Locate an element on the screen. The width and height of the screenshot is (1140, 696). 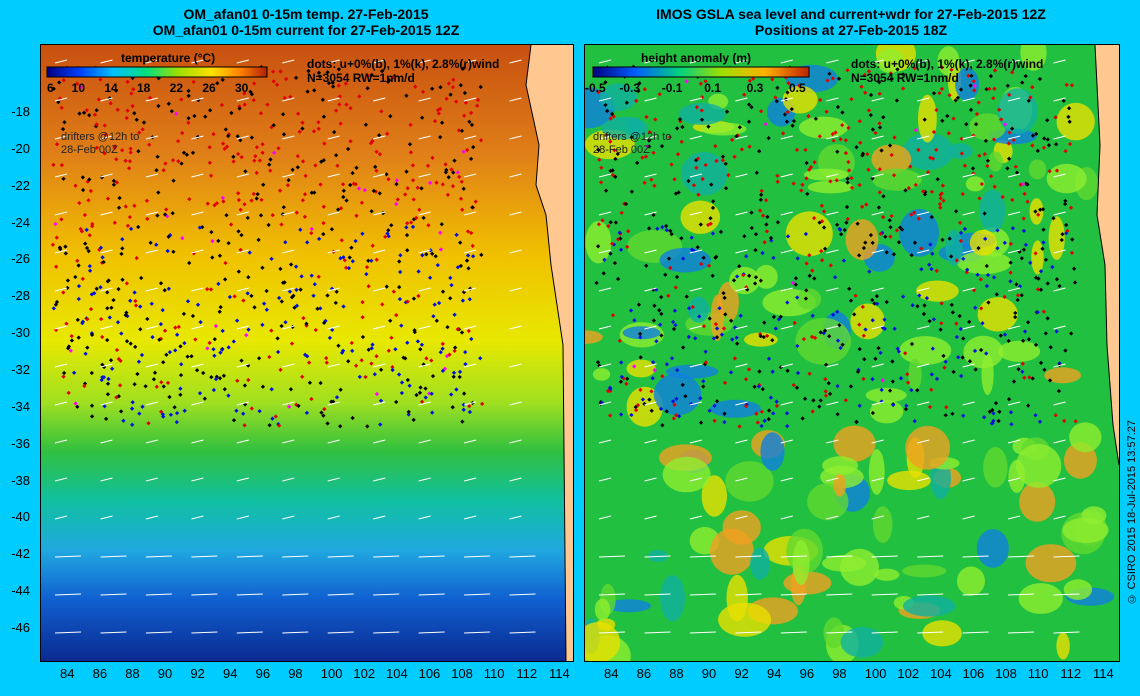
longitude-label: 104 is located at coordinates (397, 673).